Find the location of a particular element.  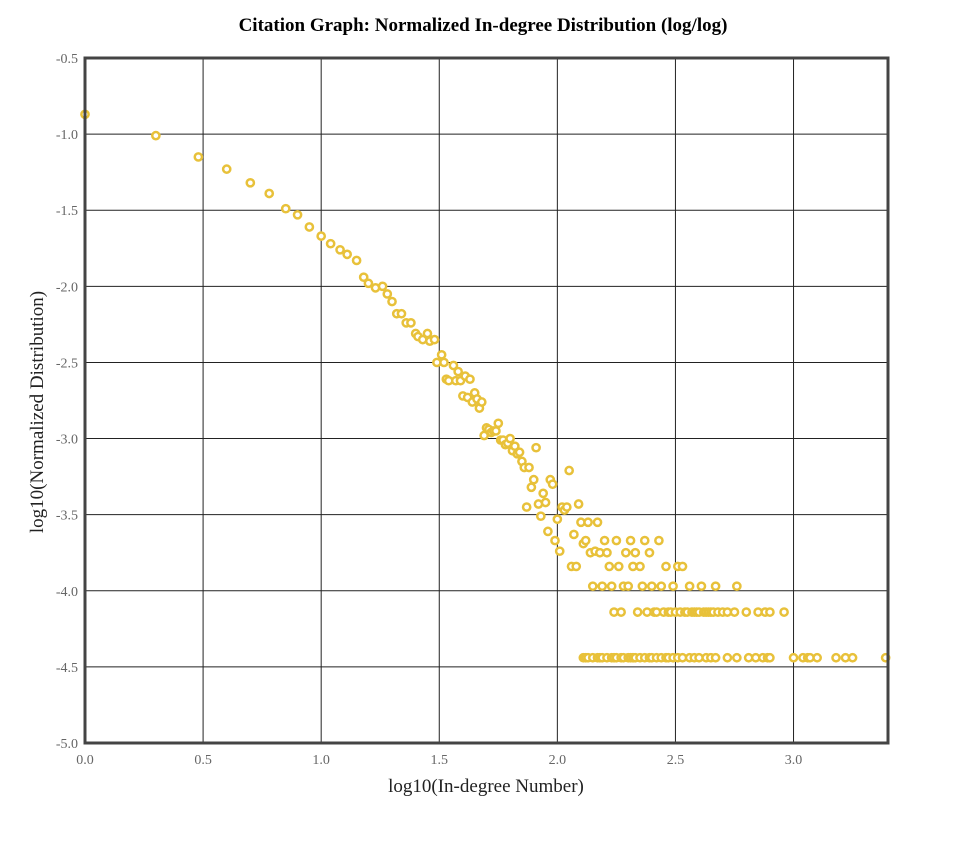

y-tick-label: -4.0 is located at coordinates (67, 592).